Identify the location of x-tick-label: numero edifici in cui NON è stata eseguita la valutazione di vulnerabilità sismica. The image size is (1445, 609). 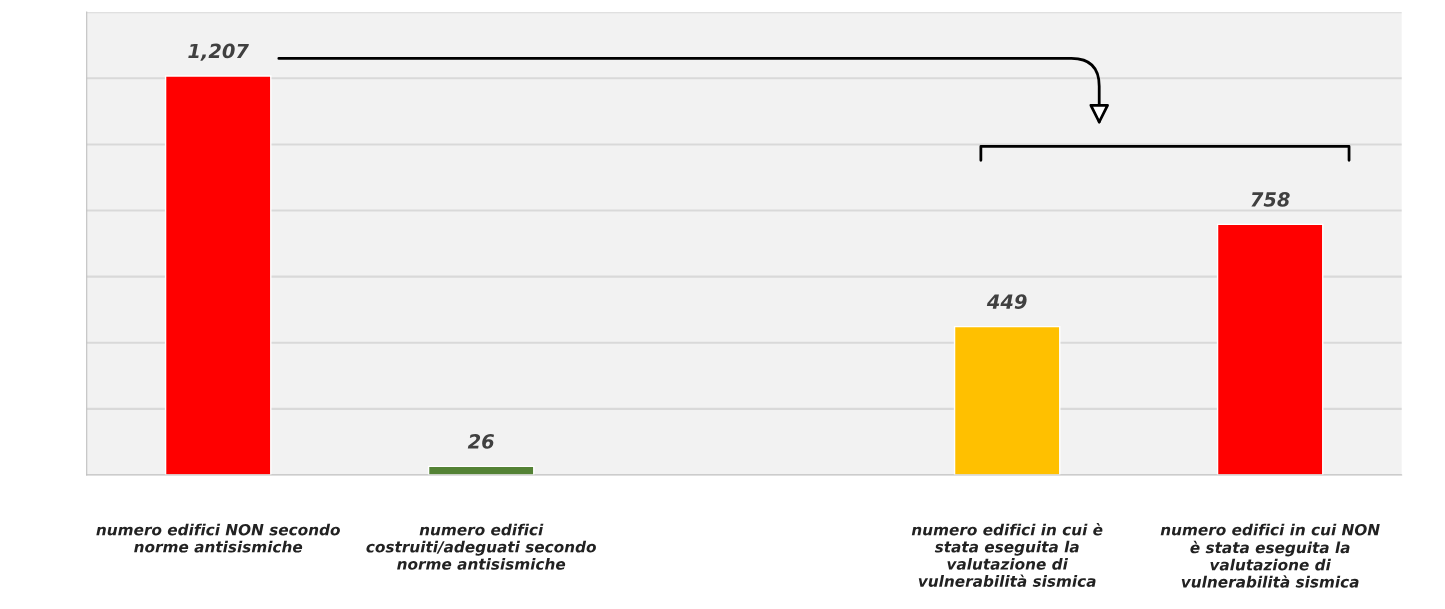
(1270, 555).